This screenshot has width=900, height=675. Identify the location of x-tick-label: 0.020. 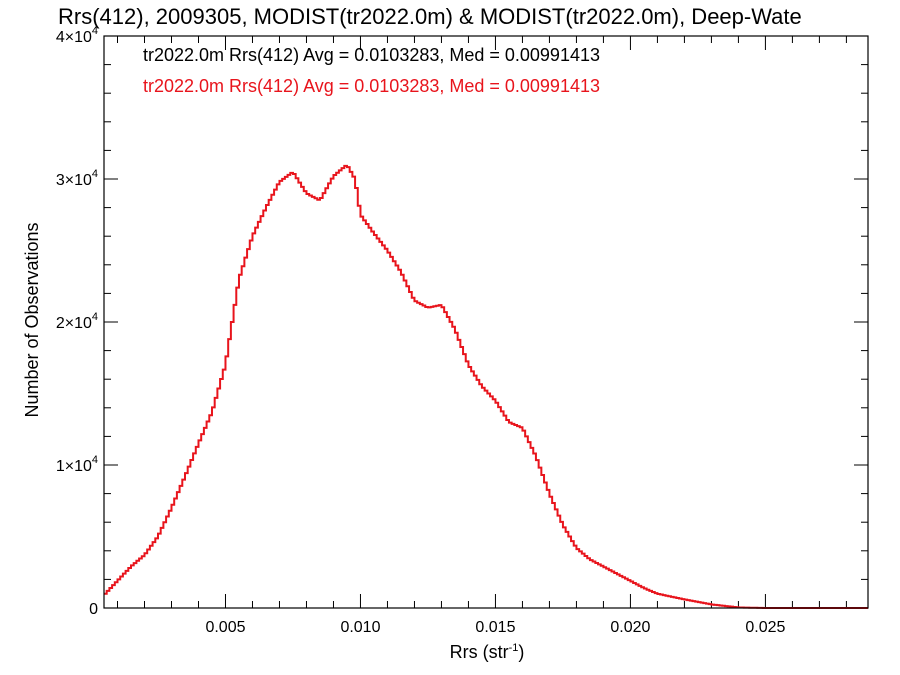
(630, 627).